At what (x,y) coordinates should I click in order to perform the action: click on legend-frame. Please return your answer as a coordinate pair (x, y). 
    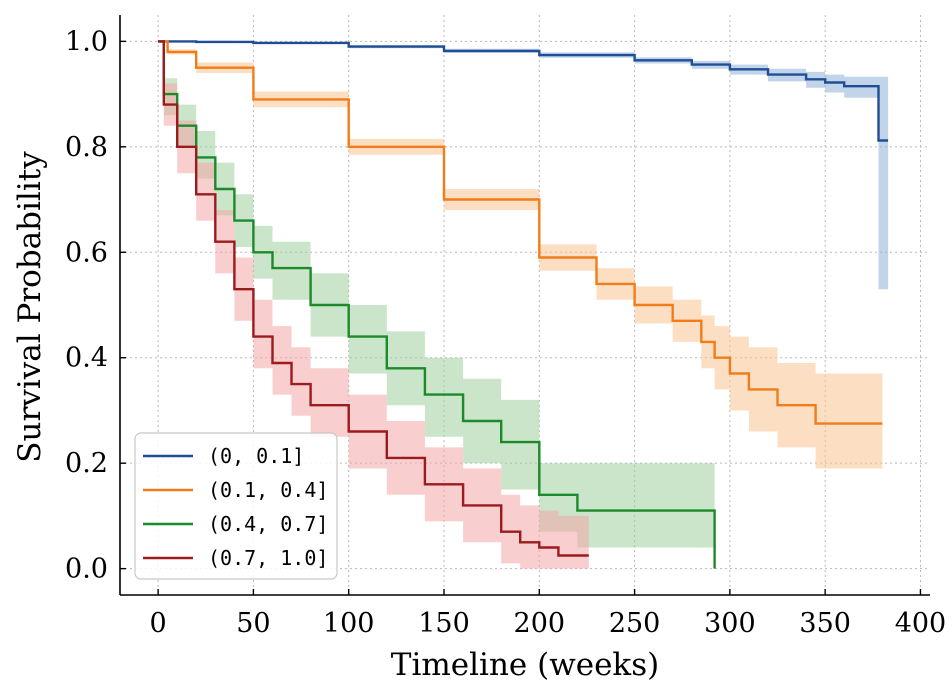
    Looking at the image, I should click on (236, 506).